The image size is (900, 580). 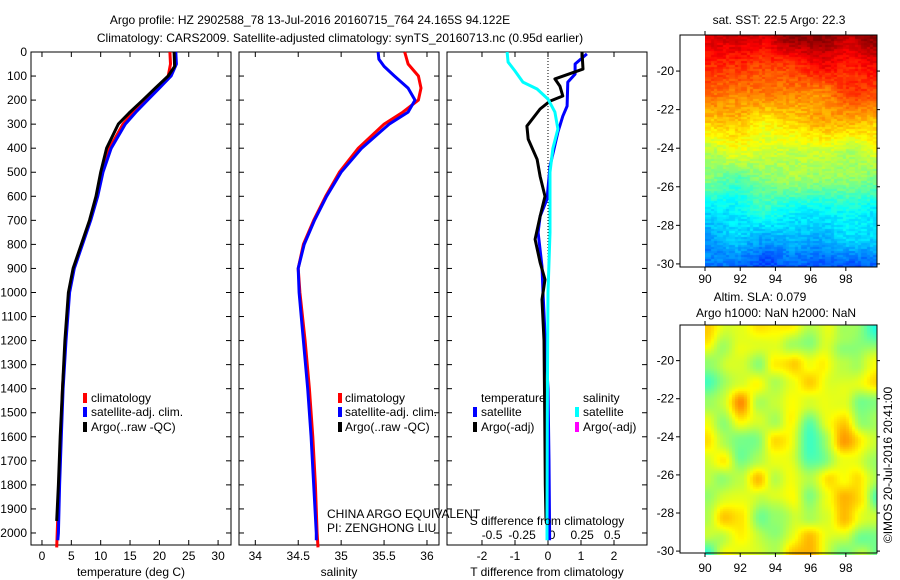 What do you see at coordinates (189, 556) in the screenshot?
I see `x-tick-label: 25` at bounding box center [189, 556].